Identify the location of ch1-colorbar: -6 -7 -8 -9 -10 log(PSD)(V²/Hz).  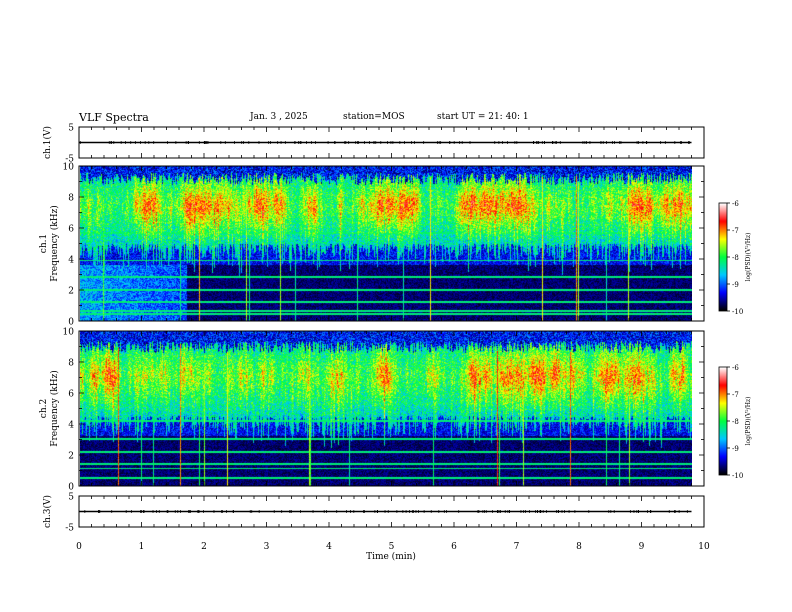
(735, 258).